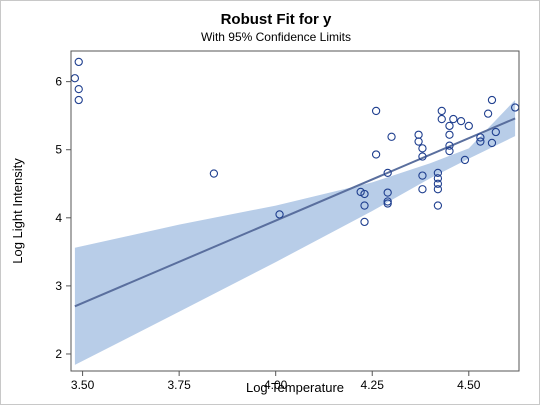  What do you see at coordinates (276, 37) in the screenshot?
I see `chart-subtitle: With 95% Confidence Limits` at bounding box center [276, 37].